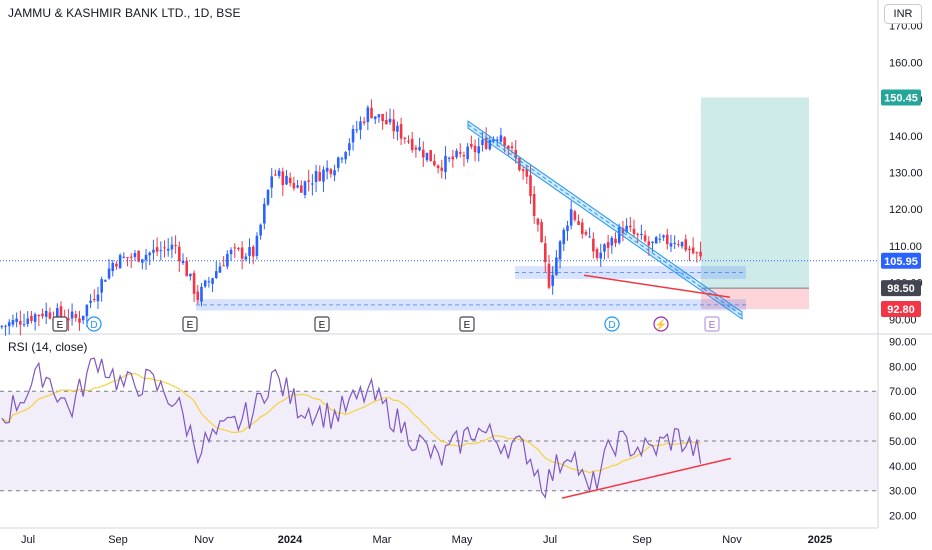 Image resolution: width=932 pixels, height=550 pixels. I want to click on event-marker-label: D, so click(93, 325).